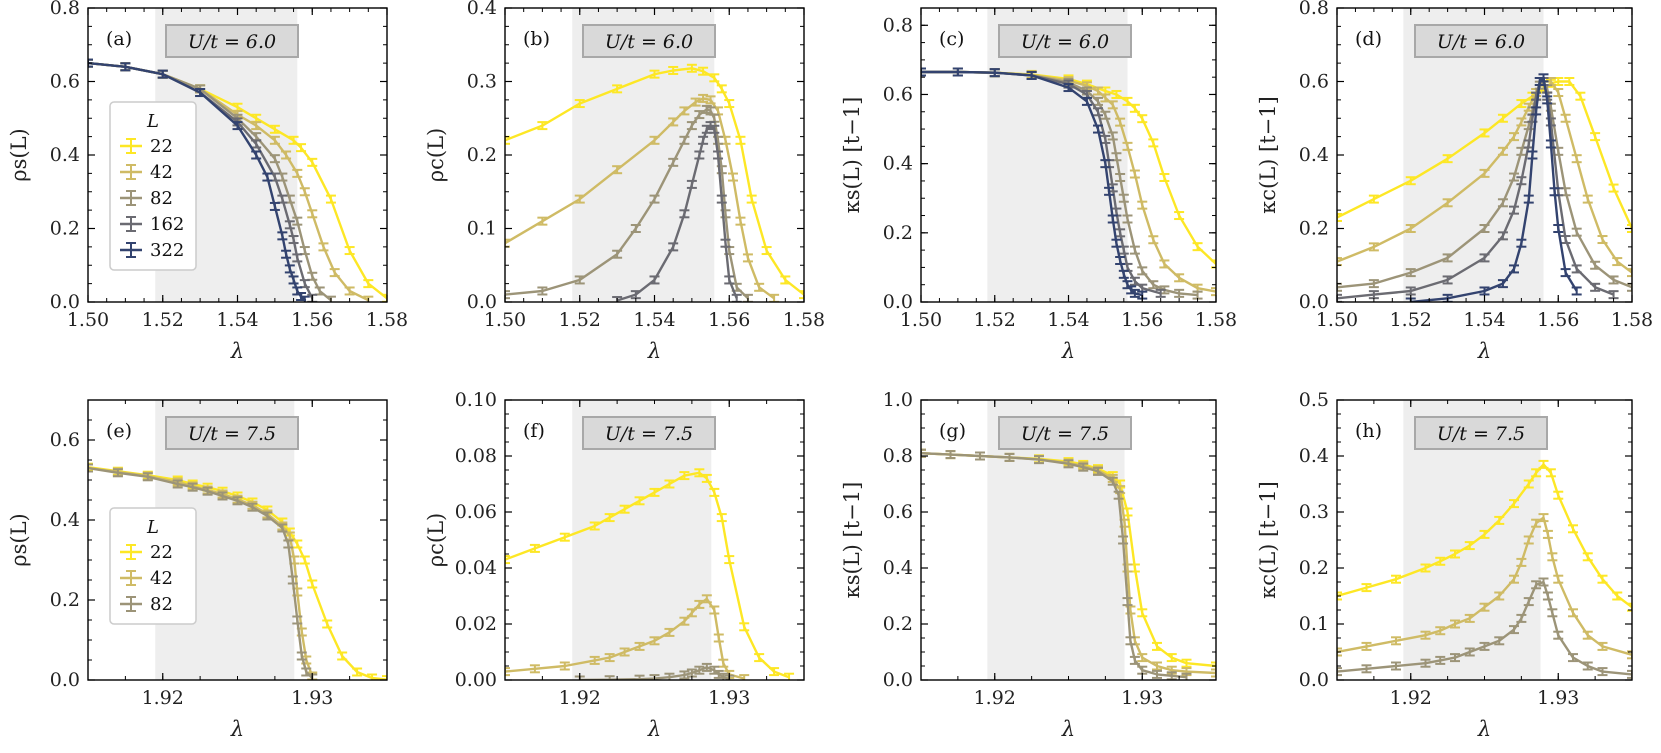  I want to click on legend-entry-L162: 162, so click(167, 224).